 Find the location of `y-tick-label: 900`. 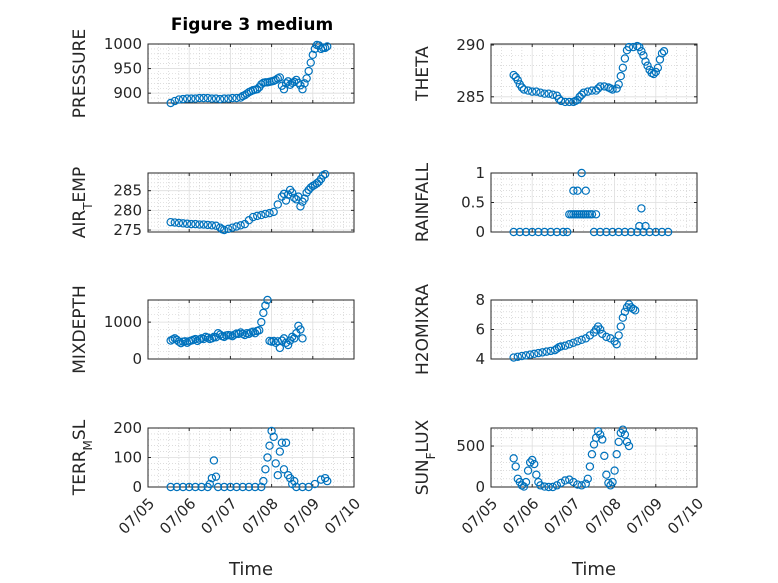

y-tick-label: 900 is located at coordinates (127, 93).